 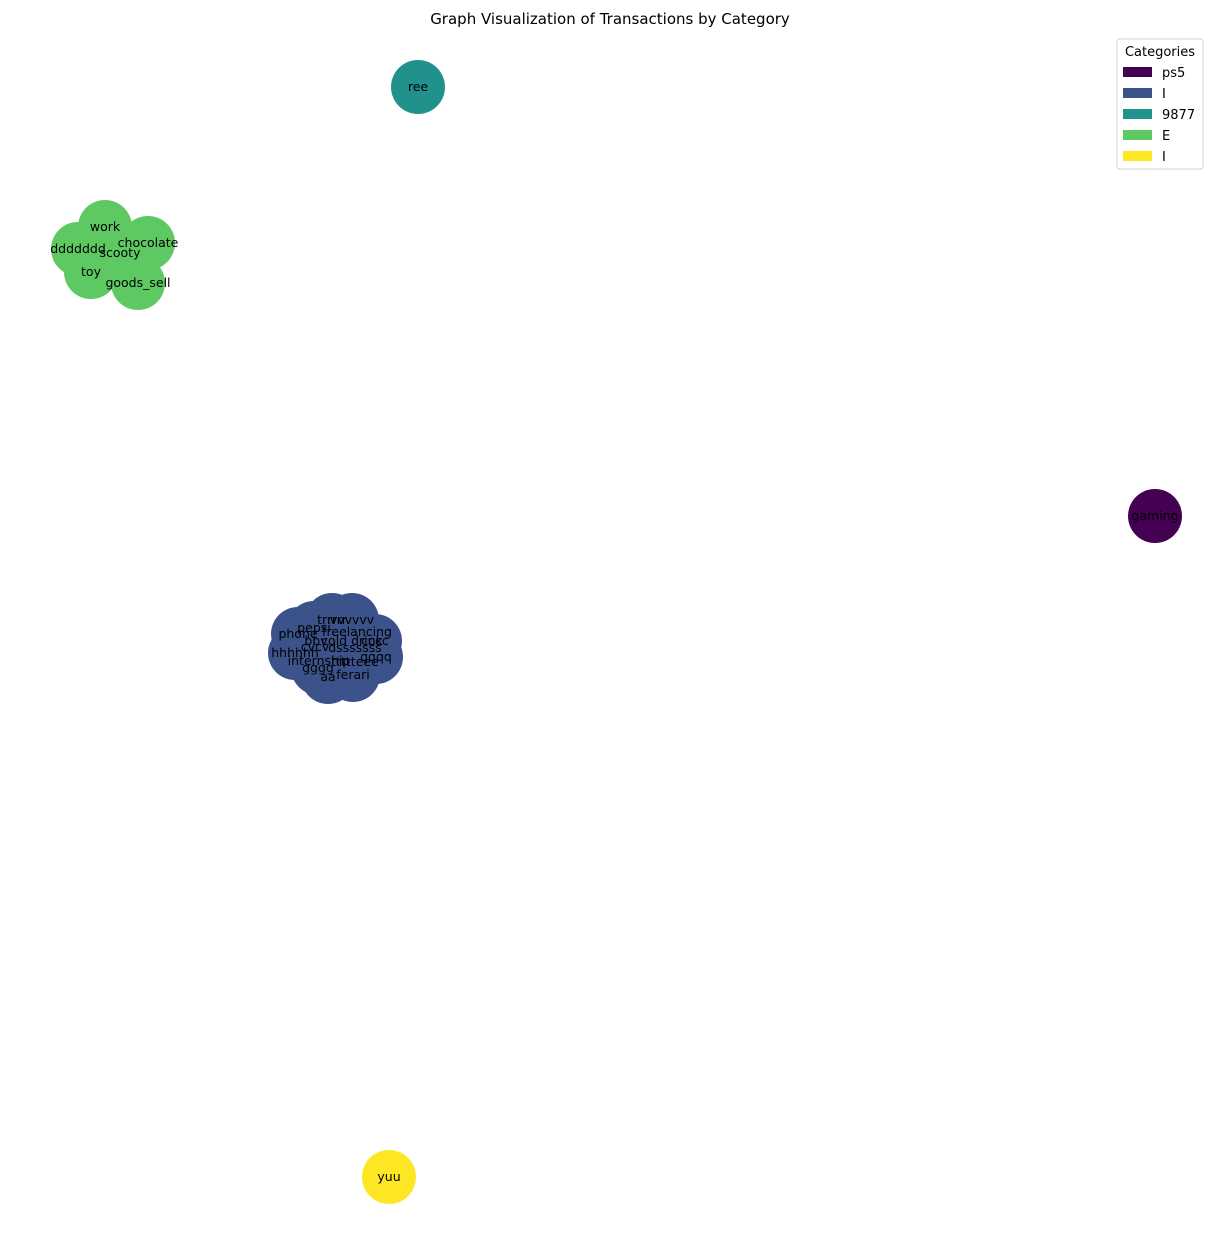 I want to click on node-label: cold drink, so click(x=352, y=640).